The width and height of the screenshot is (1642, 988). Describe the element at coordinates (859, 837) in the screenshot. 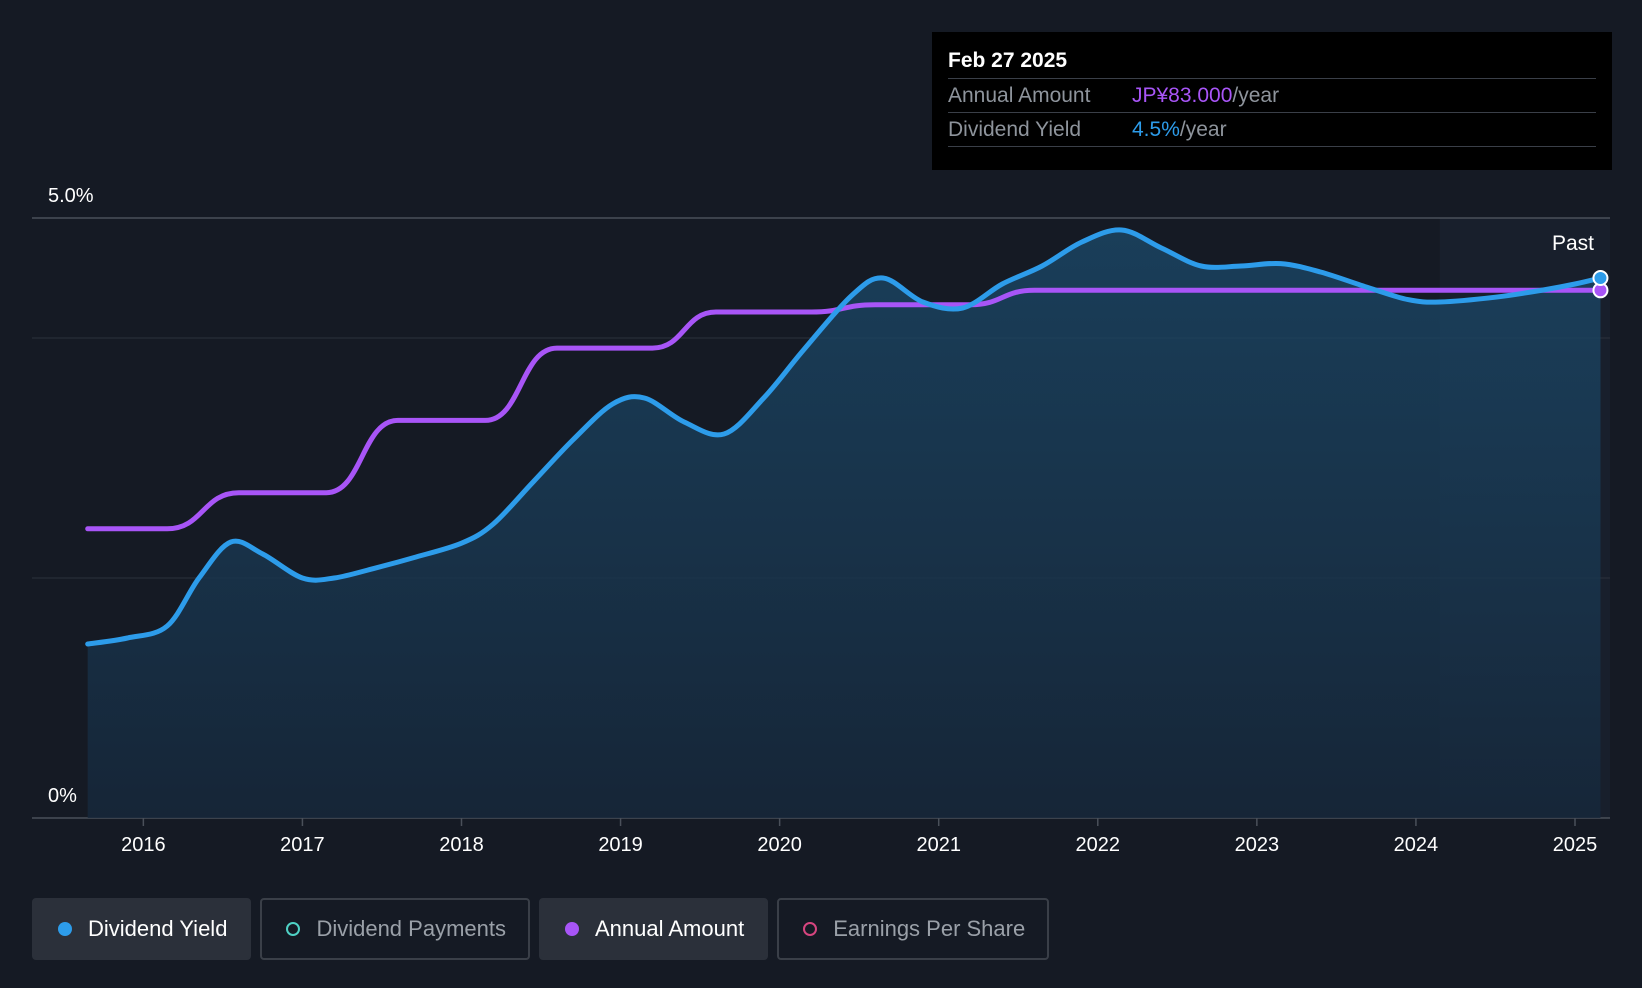

I see `x-axis: 2016 2017 2018 2019 2020 2021 2022 2023 2024 2025` at that location.